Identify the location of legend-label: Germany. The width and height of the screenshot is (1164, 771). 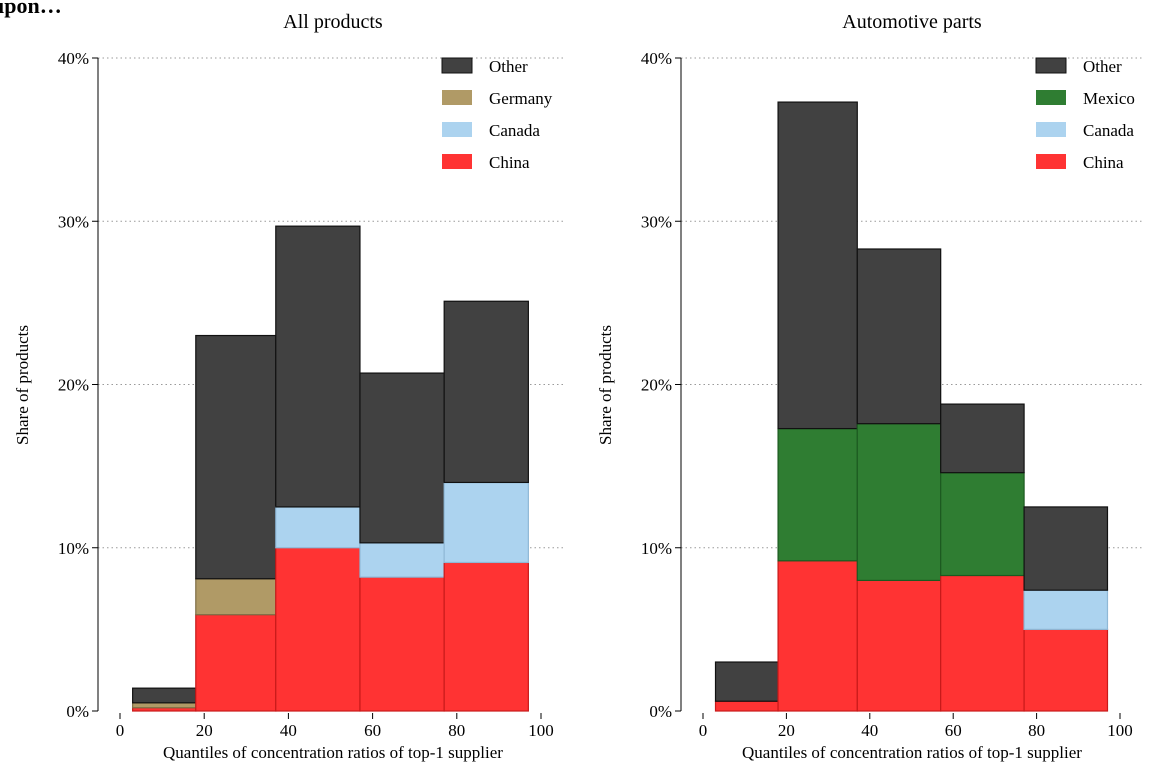
(521, 98).